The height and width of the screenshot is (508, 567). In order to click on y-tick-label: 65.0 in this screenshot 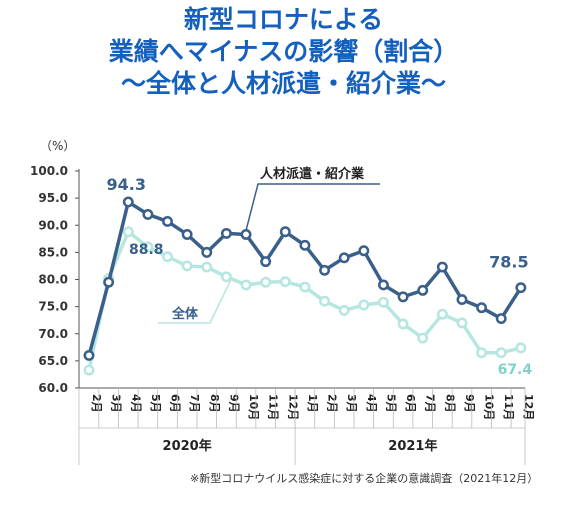, I will do `click(53, 361)`.